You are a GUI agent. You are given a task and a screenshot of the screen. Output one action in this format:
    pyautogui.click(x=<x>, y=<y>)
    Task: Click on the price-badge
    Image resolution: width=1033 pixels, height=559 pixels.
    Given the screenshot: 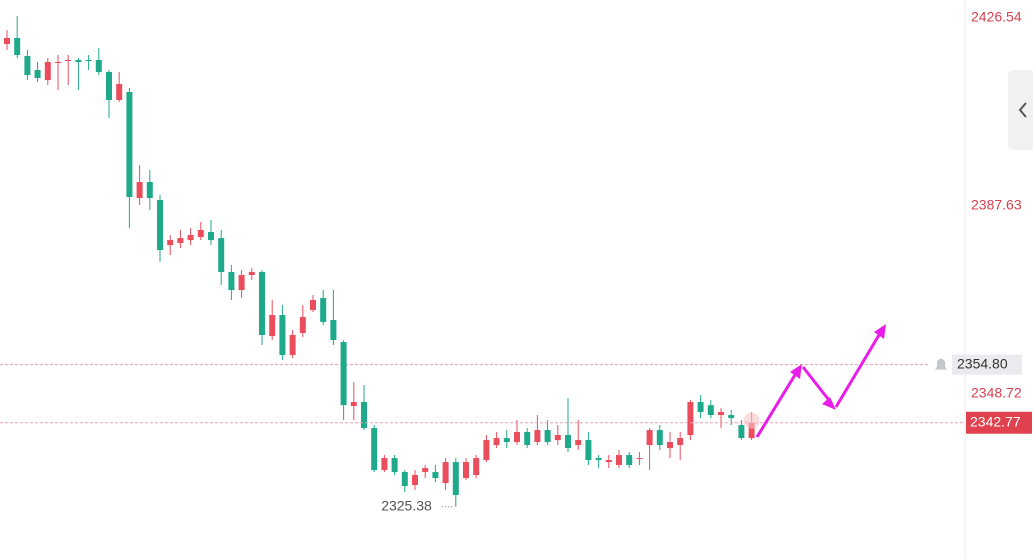 What is the action you would take?
    pyautogui.click(x=999, y=422)
    